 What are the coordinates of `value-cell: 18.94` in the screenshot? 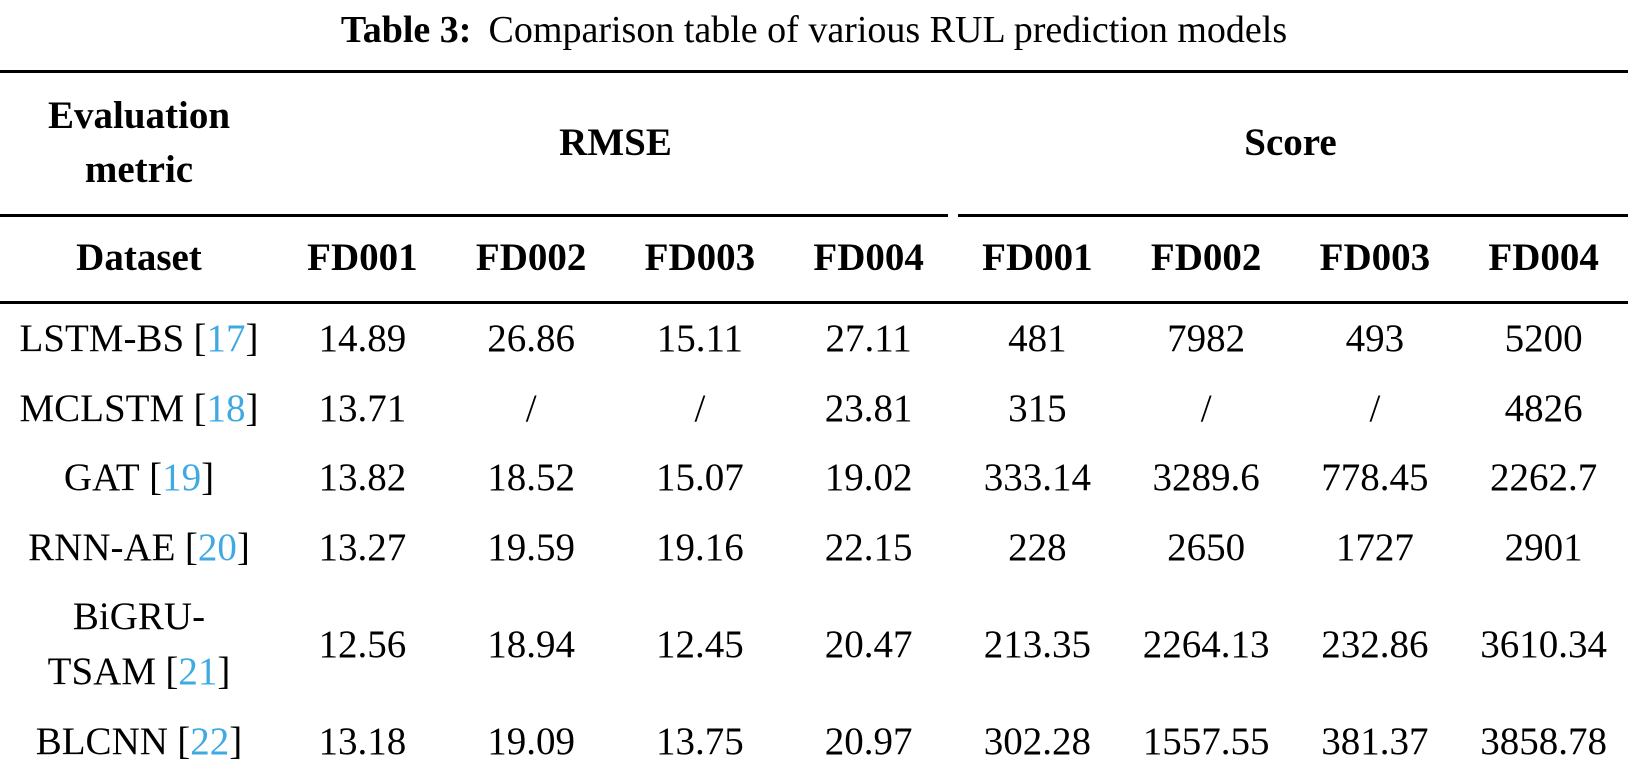 It's located at (531, 644).